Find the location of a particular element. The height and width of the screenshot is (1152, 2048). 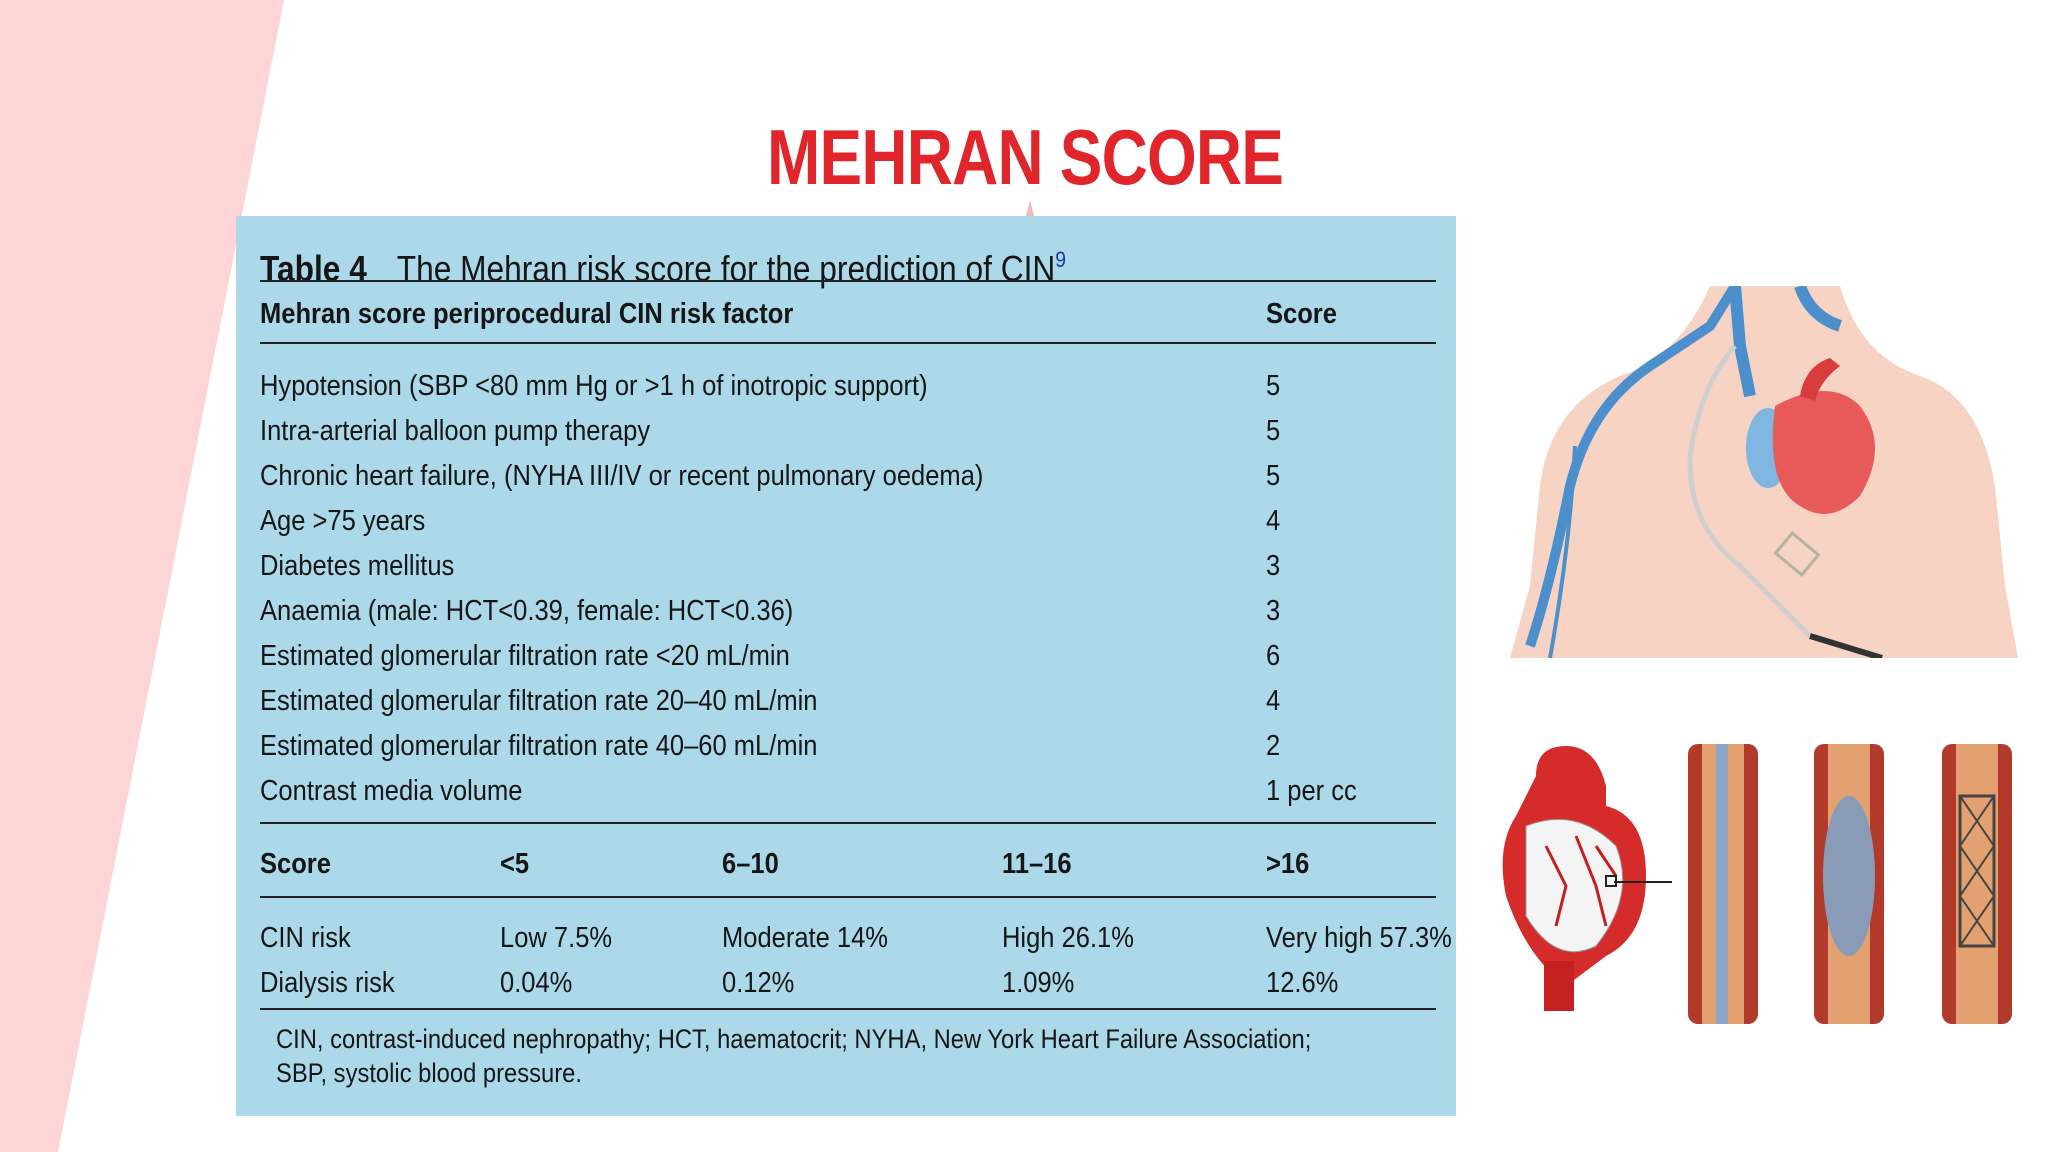

risk-factor: Contrast media volume is located at coordinates (391, 791).